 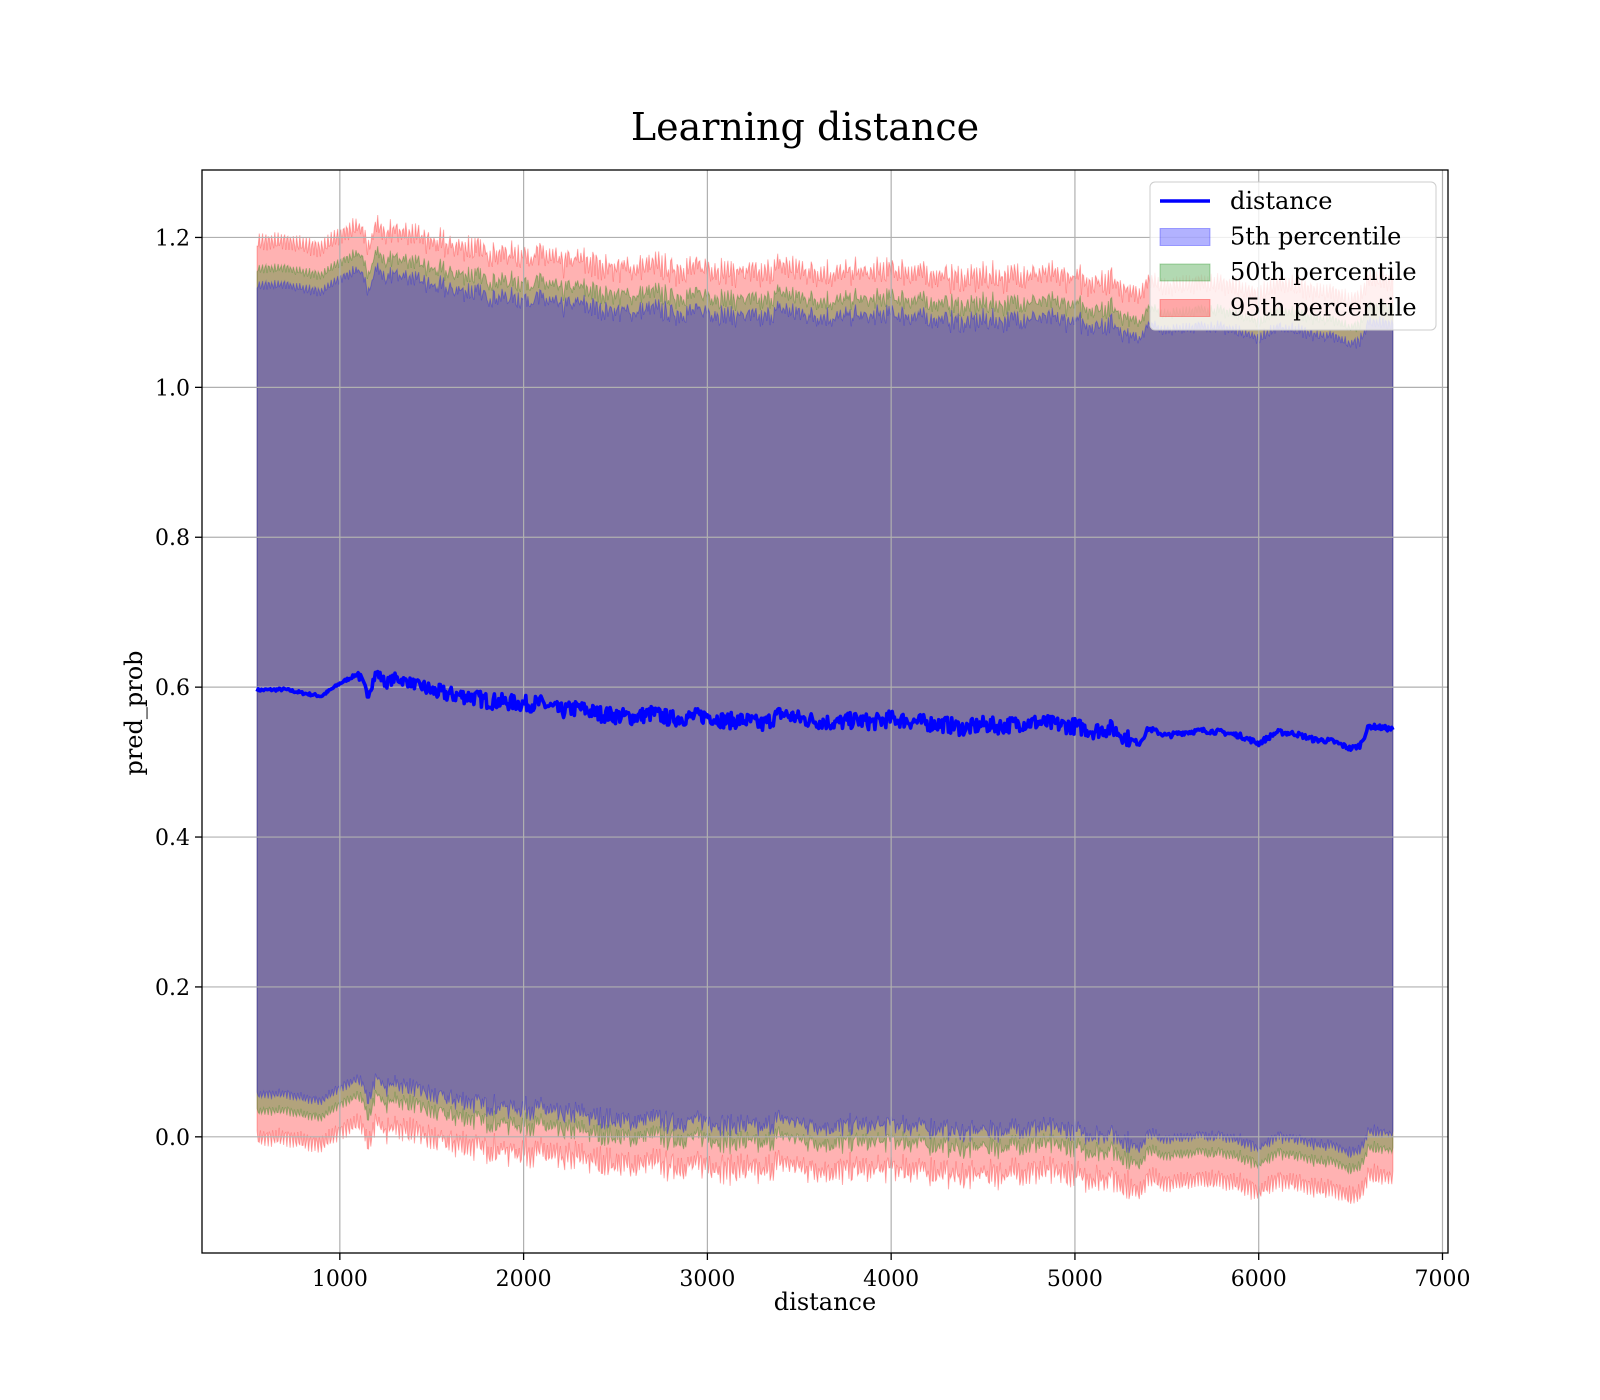 What do you see at coordinates (805, 127) in the screenshot?
I see `chart-title: Learning distance` at bounding box center [805, 127].